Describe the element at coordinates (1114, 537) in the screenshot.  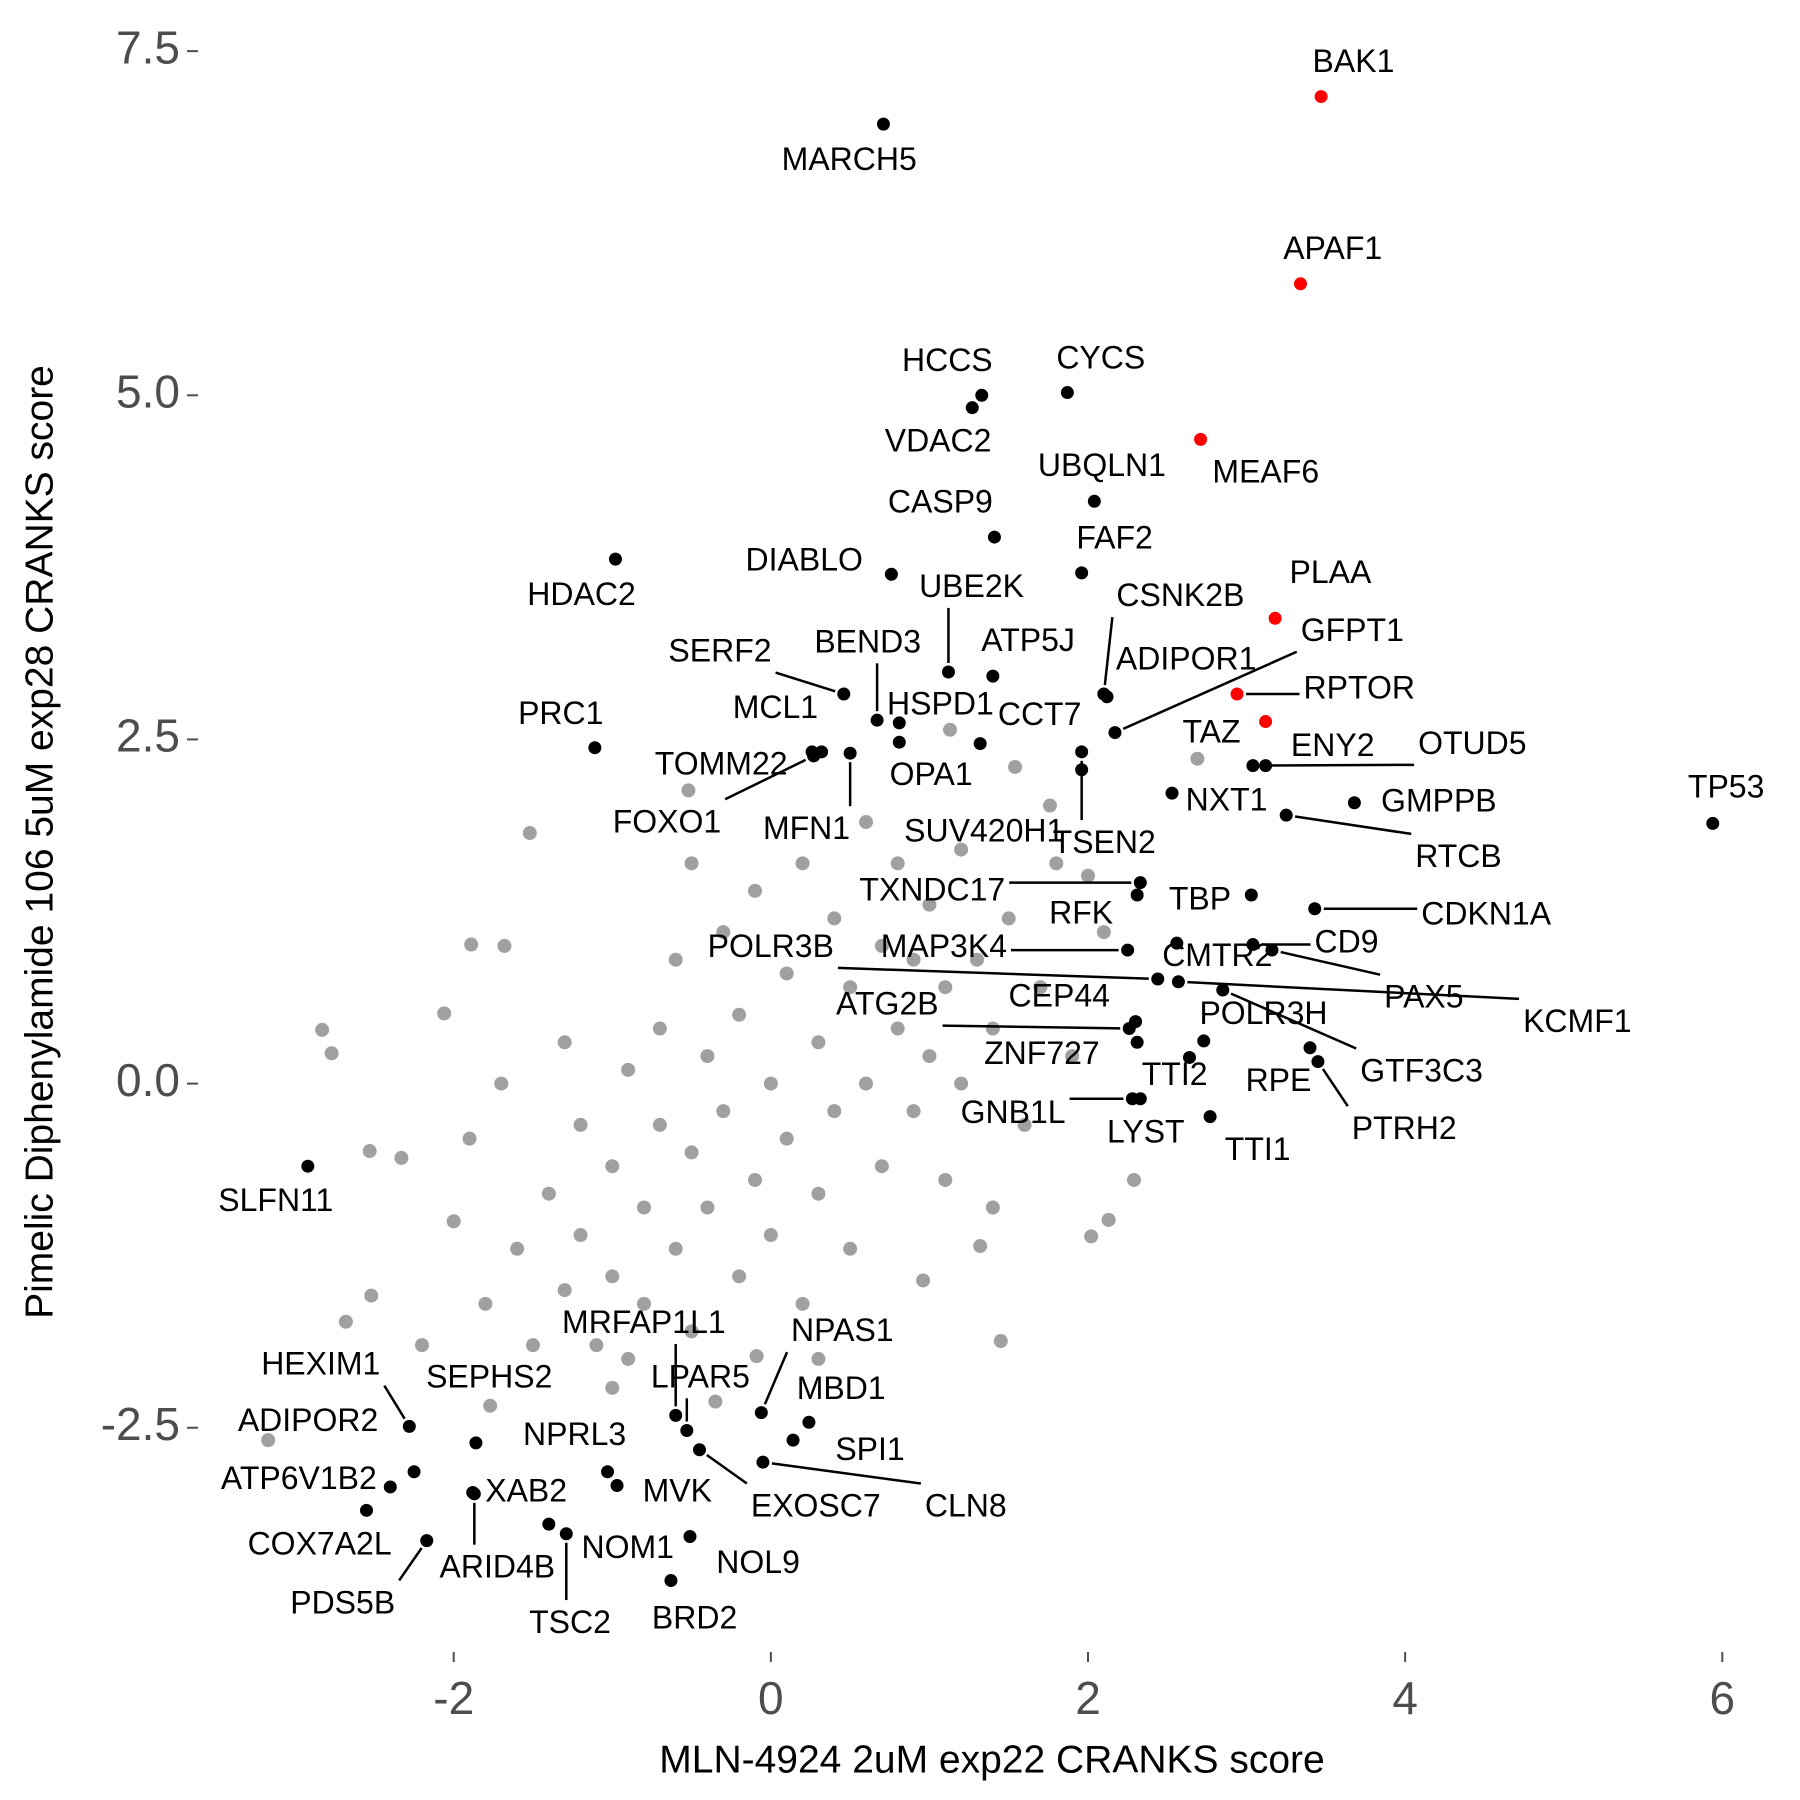
I see `point-label: FAF2` at that location.